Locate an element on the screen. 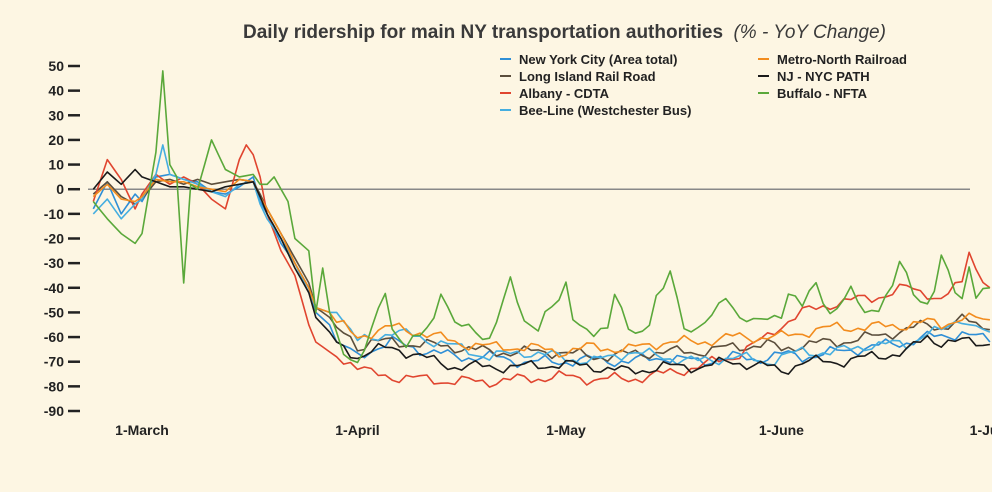 This screenshot has height=492, width=992. y-tick-label: 0 is located at coordinates (60, 189).